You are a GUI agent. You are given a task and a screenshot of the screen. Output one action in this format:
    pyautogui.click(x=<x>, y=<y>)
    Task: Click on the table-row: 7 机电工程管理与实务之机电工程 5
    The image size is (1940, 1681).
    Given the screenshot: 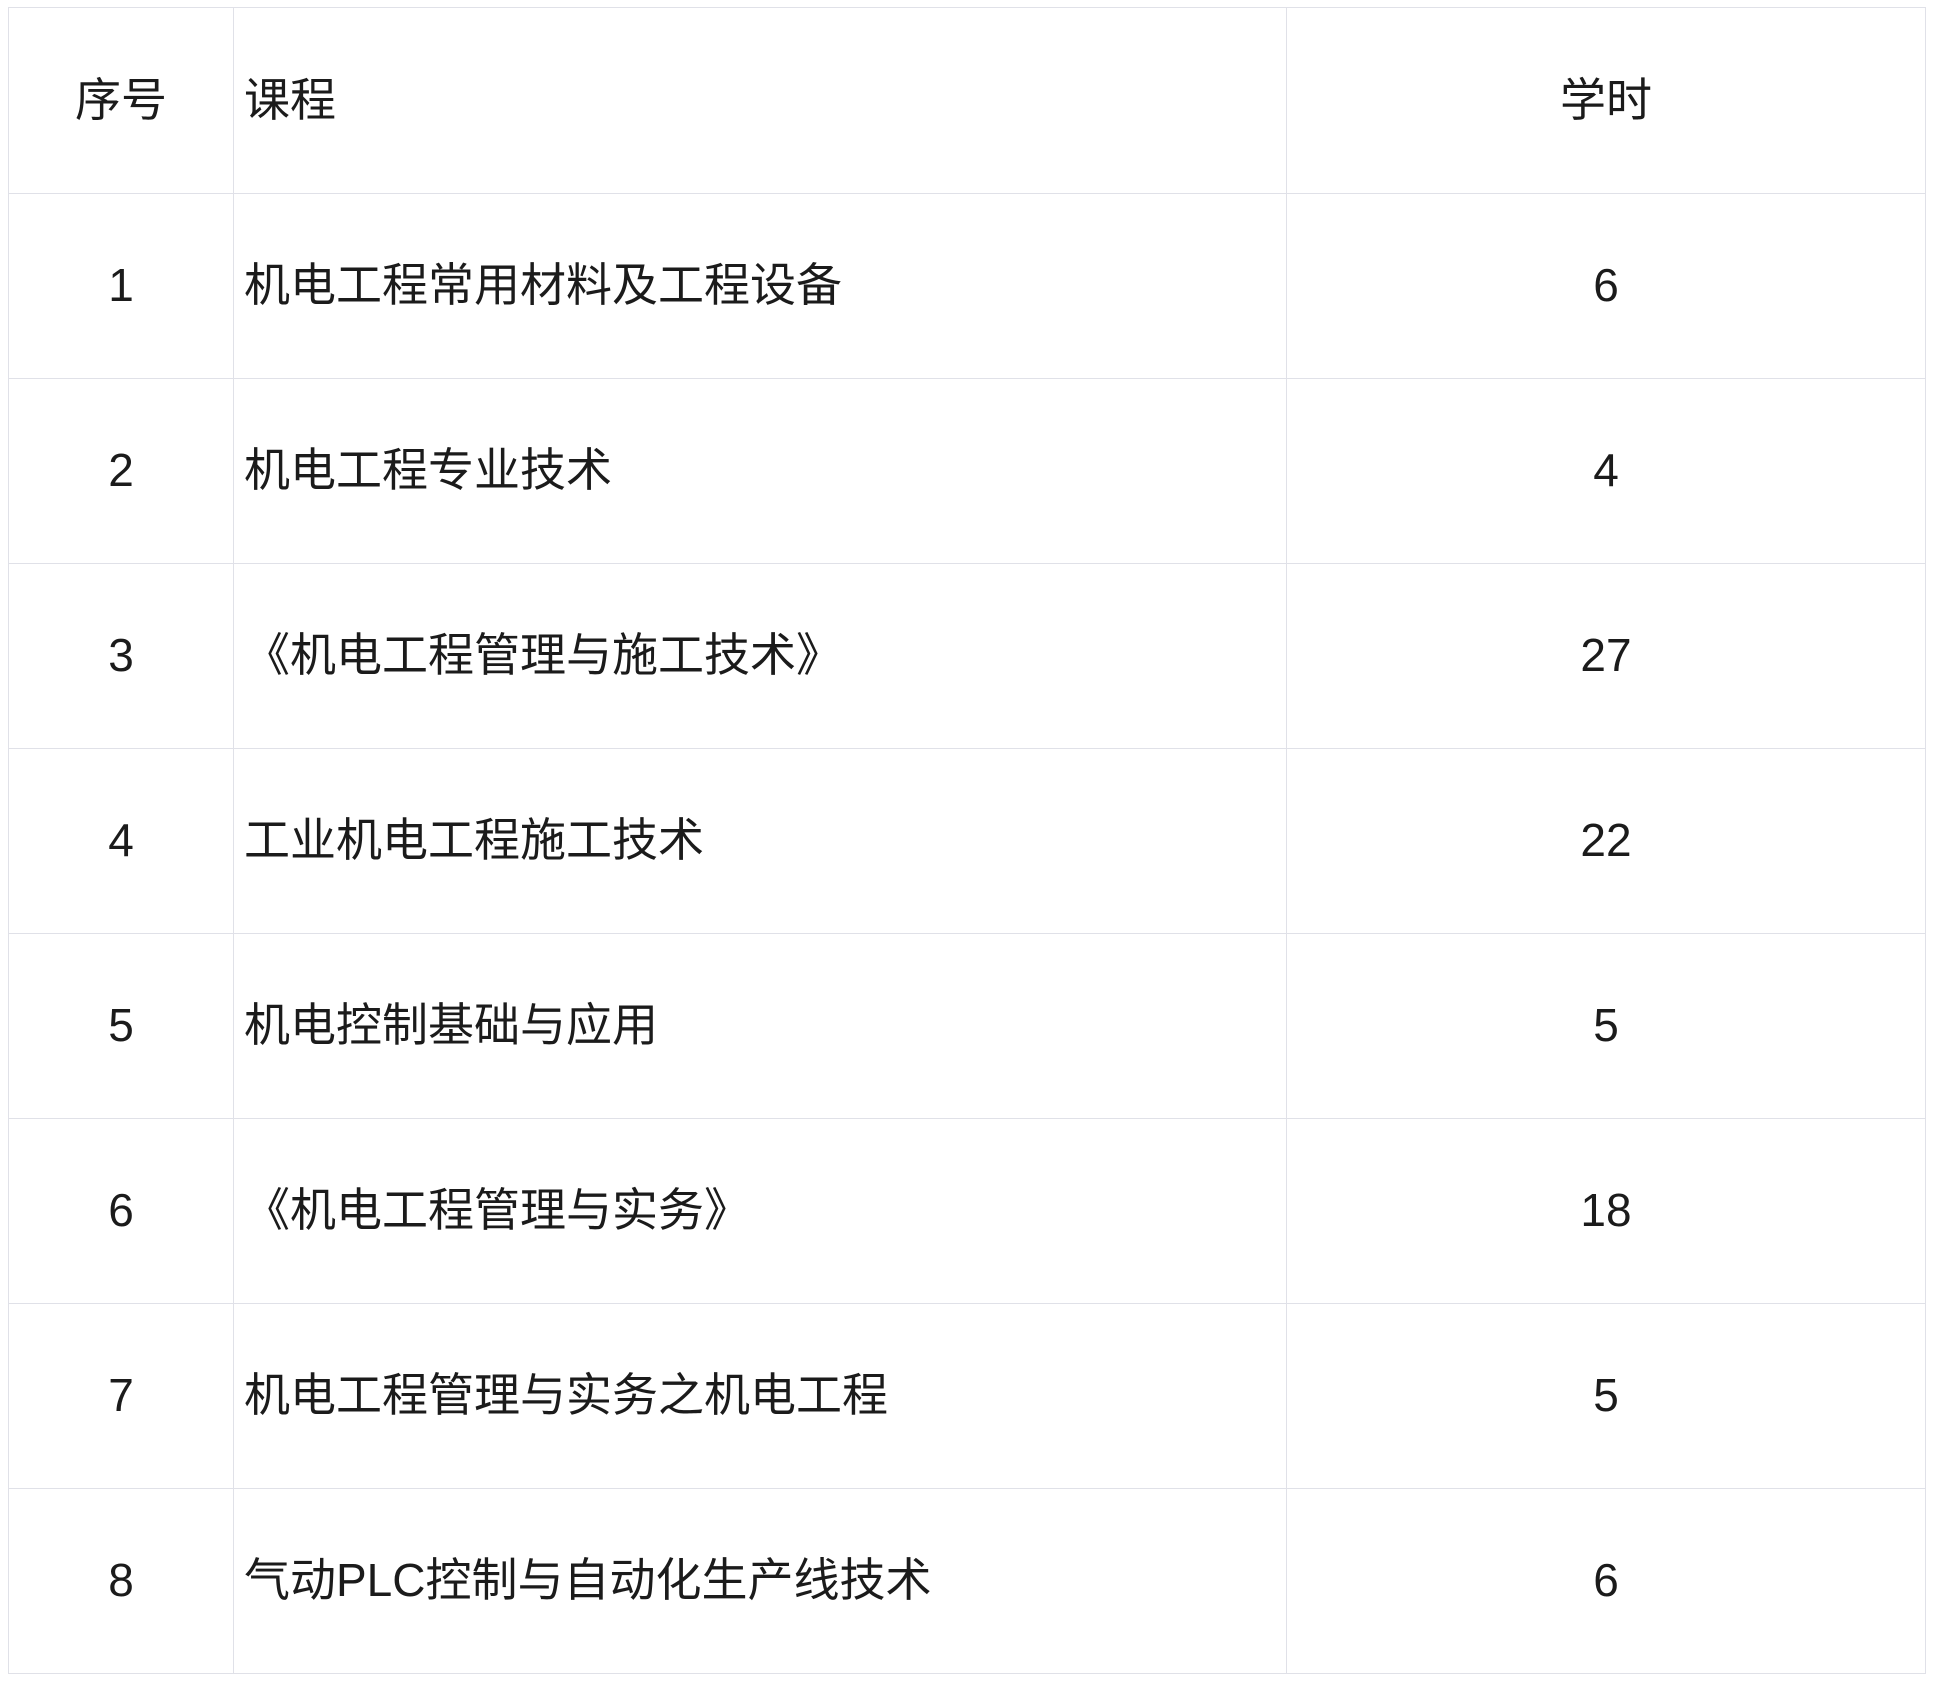 What is the action you would take?
    pyautogui.click(x=967, y=1396)
    